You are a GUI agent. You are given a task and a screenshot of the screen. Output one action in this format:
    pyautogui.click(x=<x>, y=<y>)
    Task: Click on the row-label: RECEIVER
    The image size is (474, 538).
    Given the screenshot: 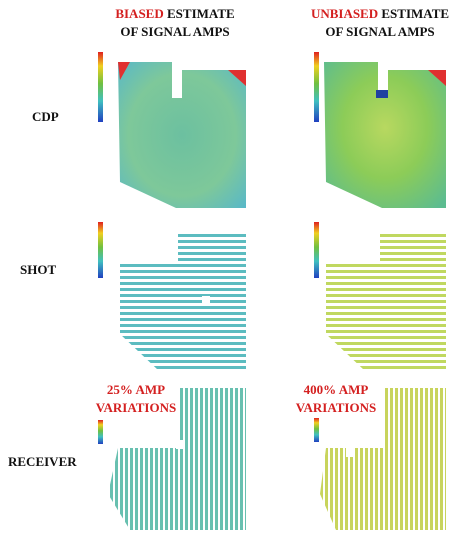 What is the action you would take?
    pyautogui.click(x=42, y=461)
    